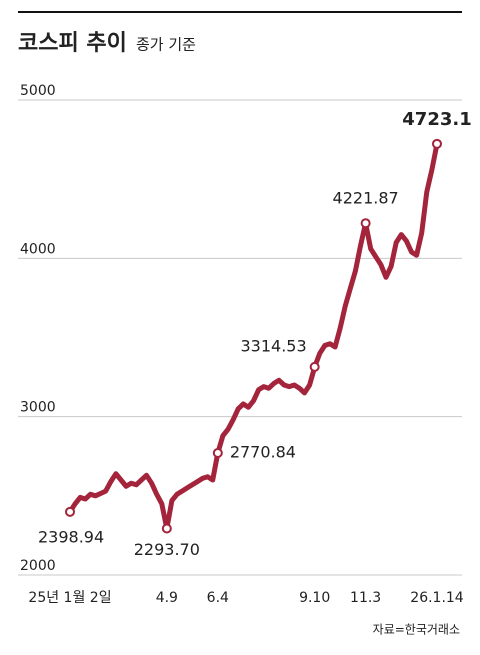  What do you see at coordinates (38, 408) in the screenshot?
I see `y-tick-label: 3000` at bounding box center [38, 408].